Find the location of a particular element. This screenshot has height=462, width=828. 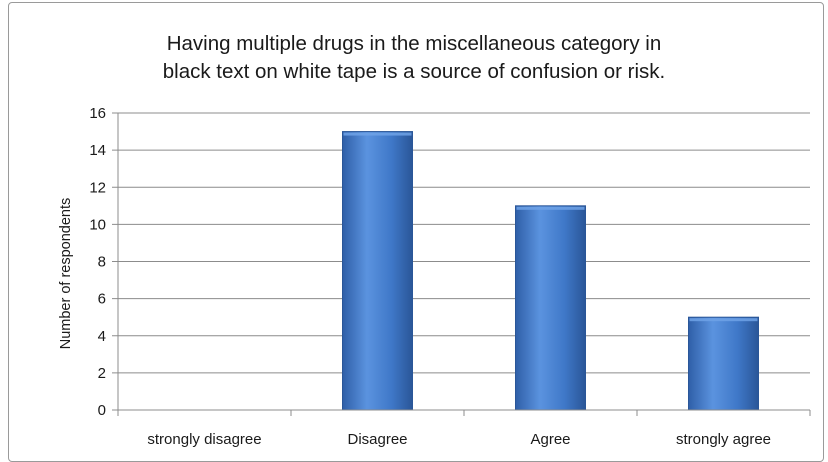

y-tick-label: 0 is located at coordinates (102, 410).